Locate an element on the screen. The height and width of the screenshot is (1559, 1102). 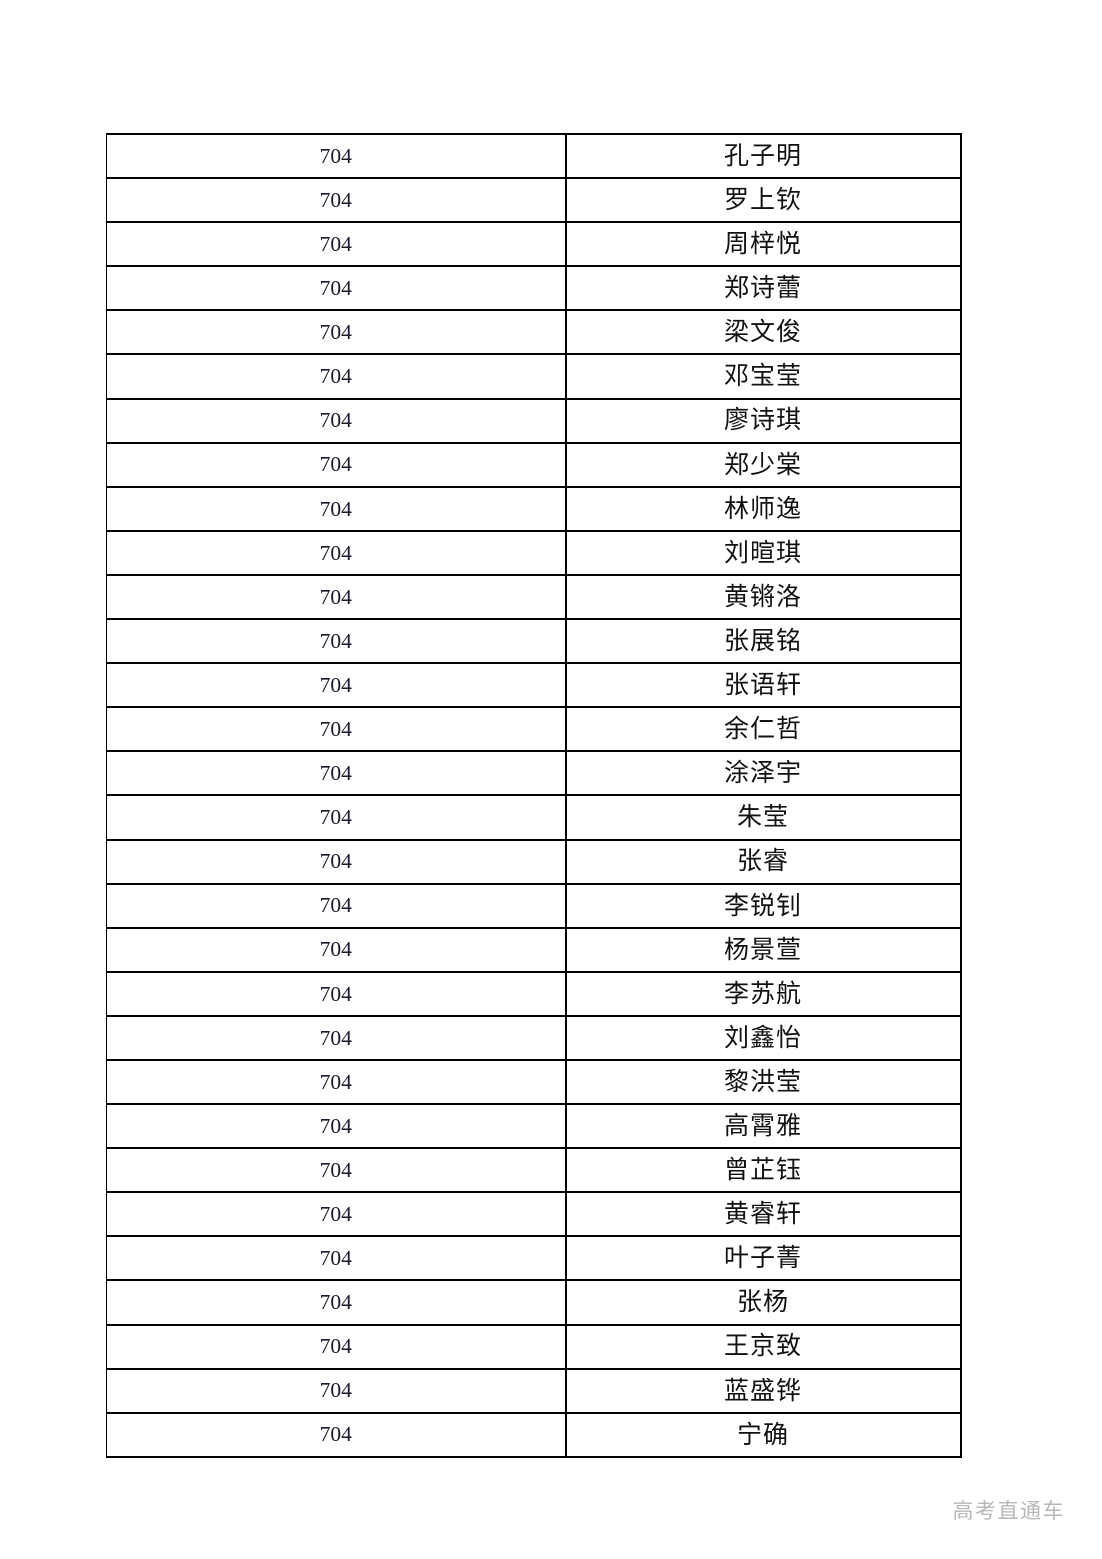
table-row: 704 高霄雅 is located at coordinates (534, 1126).